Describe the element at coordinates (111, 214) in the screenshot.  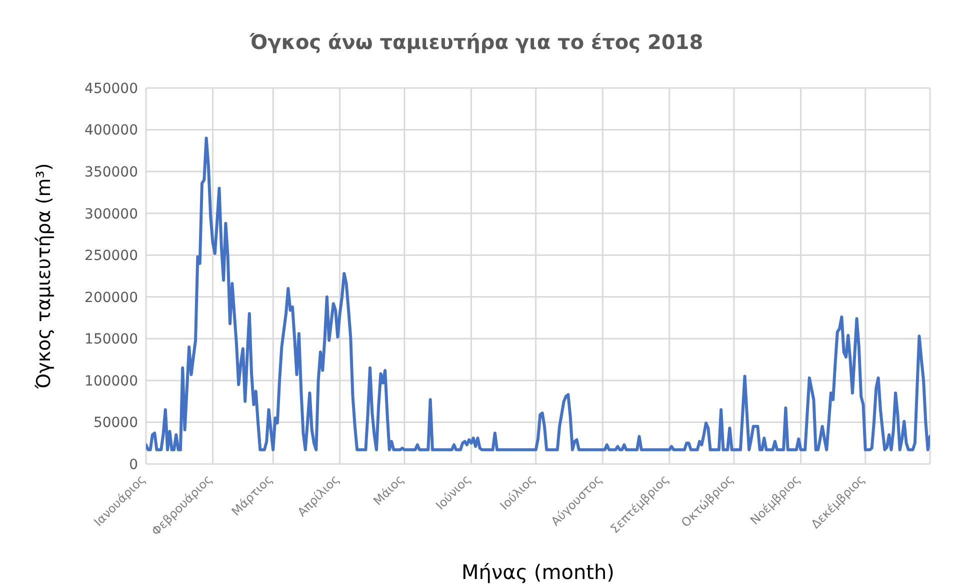
I see `y-tick-label: 300000` at that location.